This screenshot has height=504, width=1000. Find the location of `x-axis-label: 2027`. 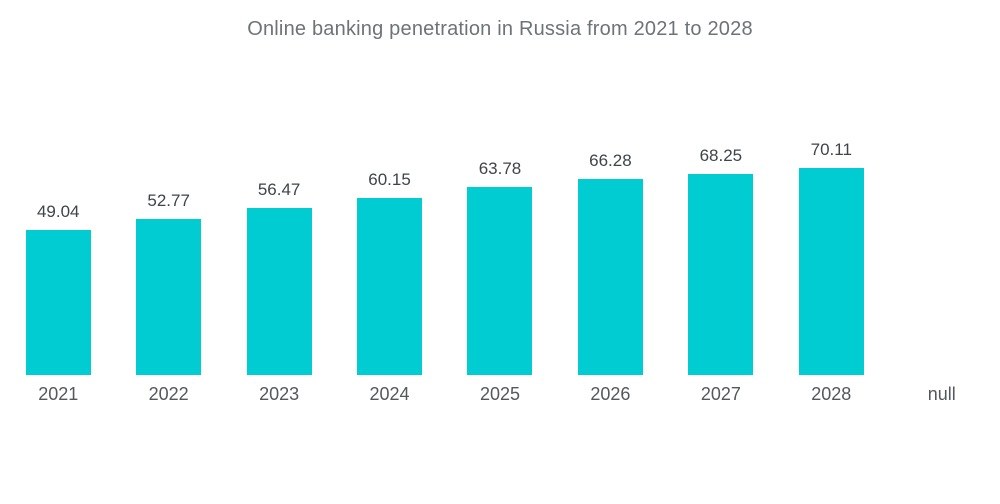

x-axis-label: 2027 is located at coordinates (720, 394).